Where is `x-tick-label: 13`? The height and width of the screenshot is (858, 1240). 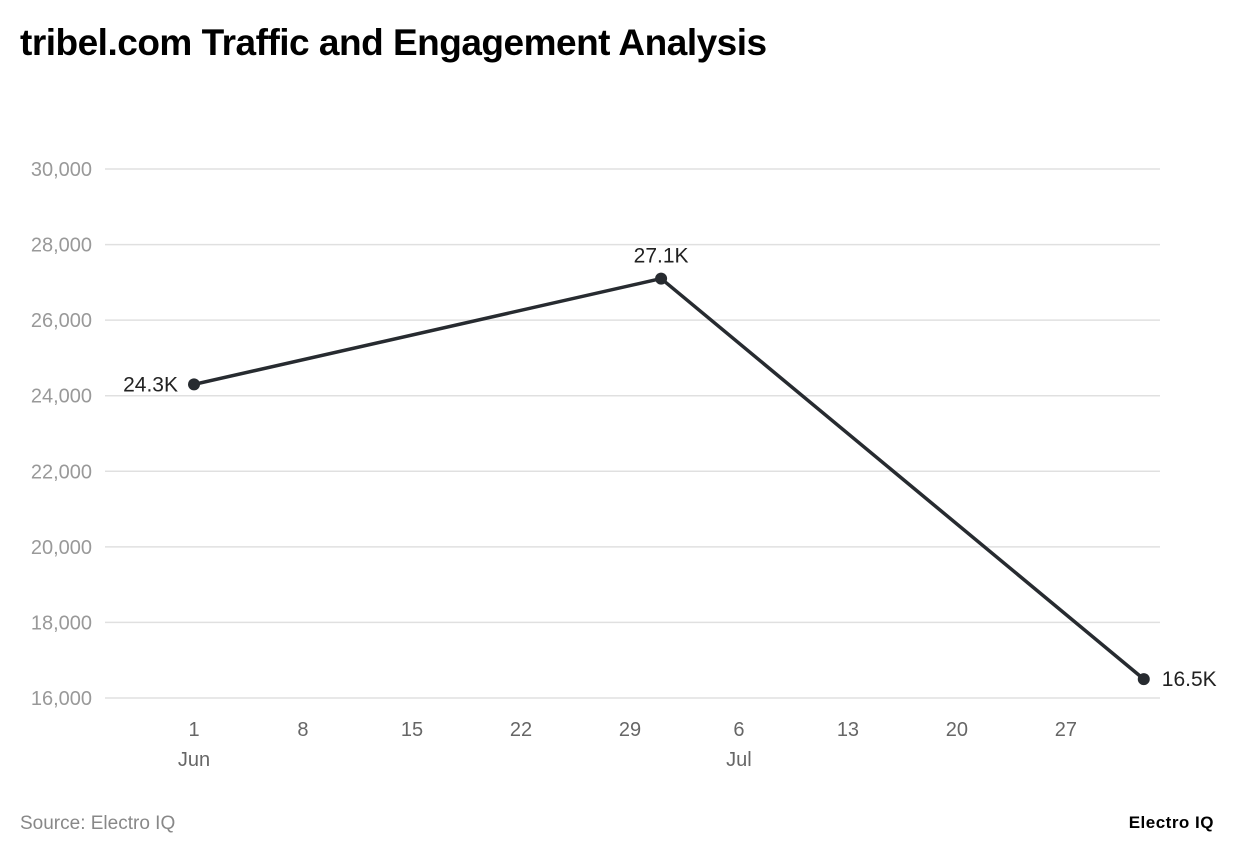 x-tick-label: 13 is located at coordinates (848, 730).